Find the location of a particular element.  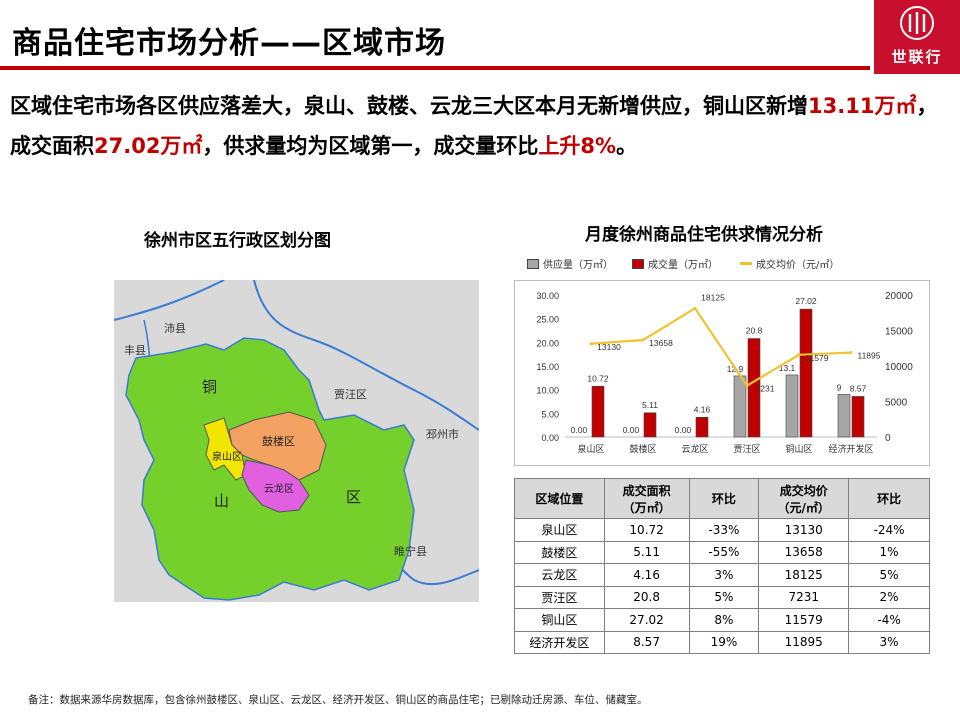

table-row: 经济开发区 8.57 19% 11895 3% is located at coordinates (722, 642).